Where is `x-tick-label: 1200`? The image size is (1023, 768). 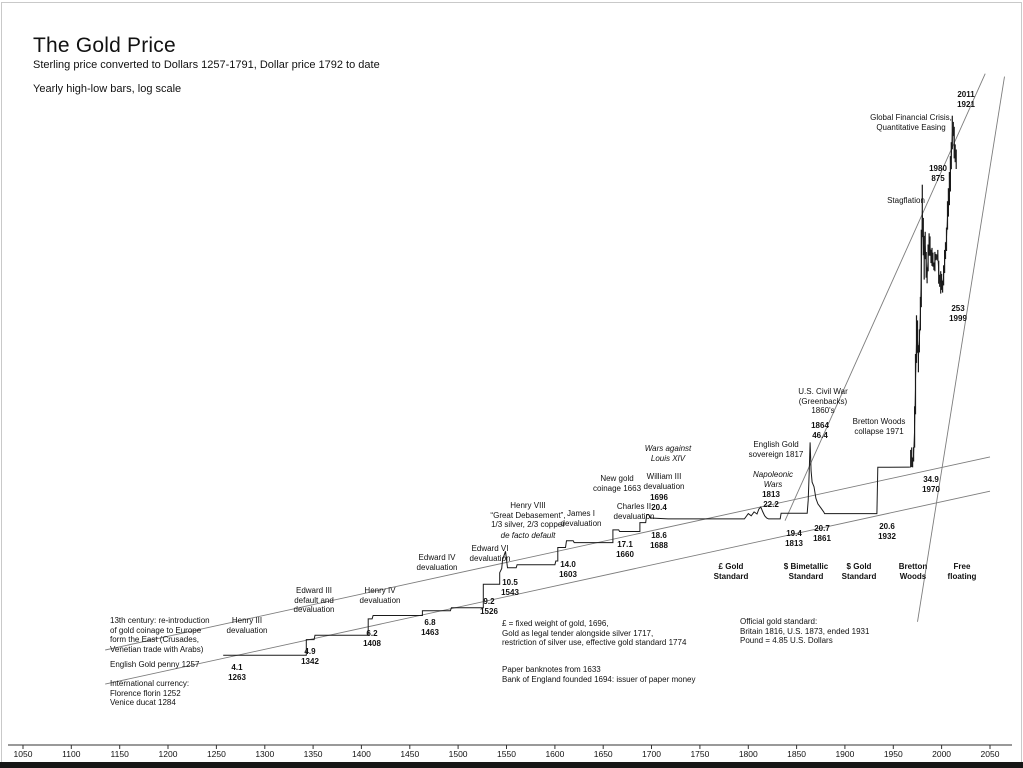 x-tick-label: 1200 is located at coordinates (168, 754).